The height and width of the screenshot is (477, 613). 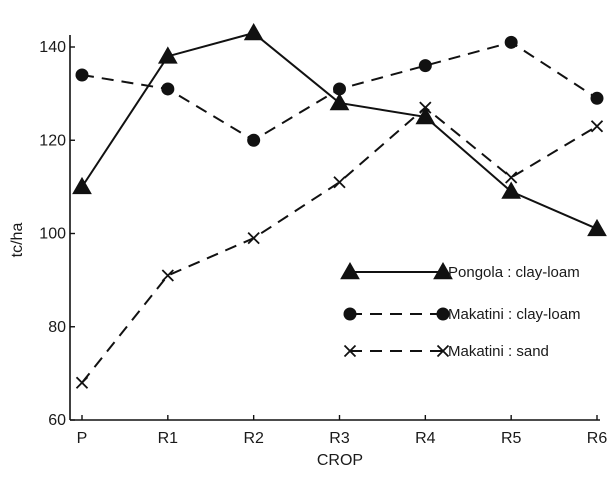 What do you see at coordinates (52, 140) in the screenshot?
I see `y-tick-label: 120` at bounding box center [52, 140].